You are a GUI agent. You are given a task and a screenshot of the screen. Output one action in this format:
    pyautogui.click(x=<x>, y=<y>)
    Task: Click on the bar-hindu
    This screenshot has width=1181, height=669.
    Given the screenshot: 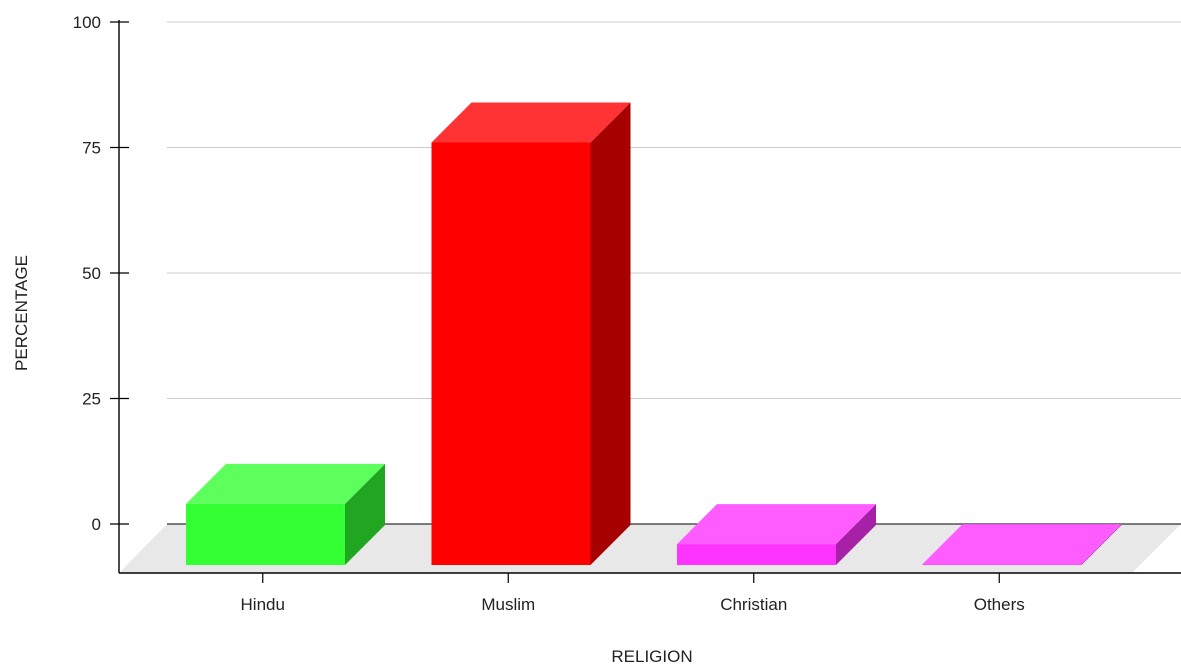 What is the action you would take?
    pyautogui.click(x=285, y=514)
    